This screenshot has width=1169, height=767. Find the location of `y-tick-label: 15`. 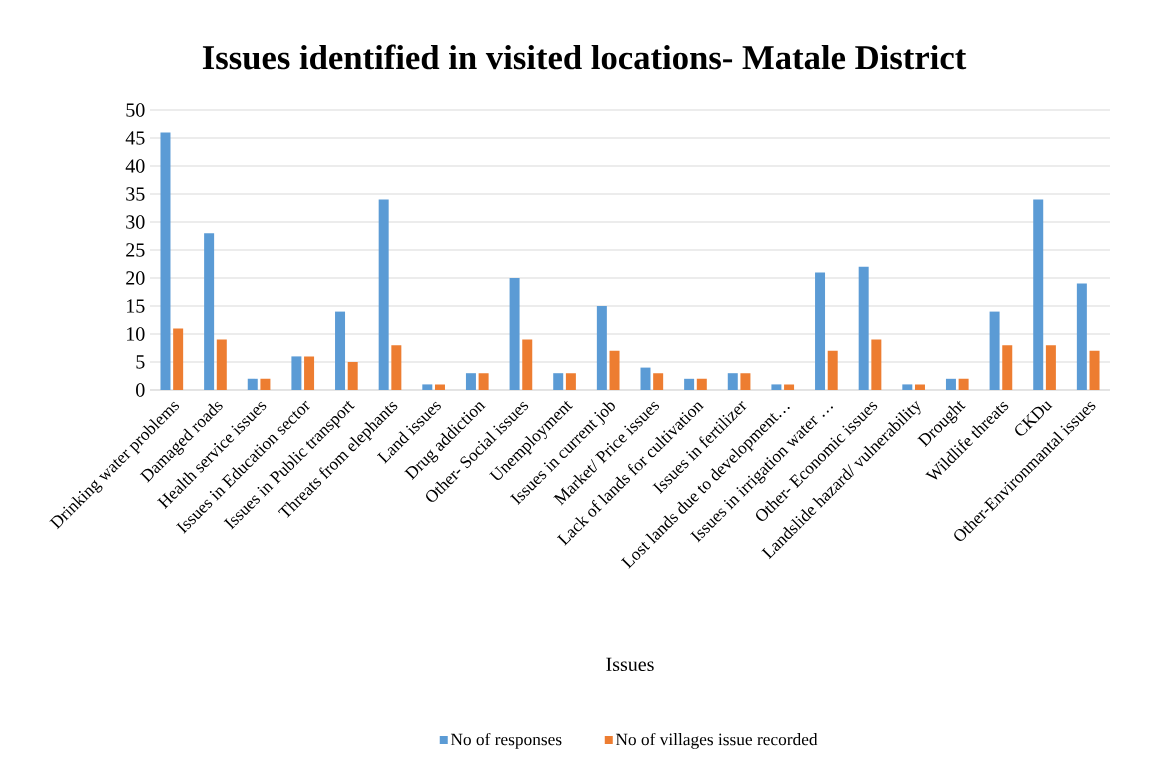

y-tick-label: 15 is located at coordinates (136, 306).